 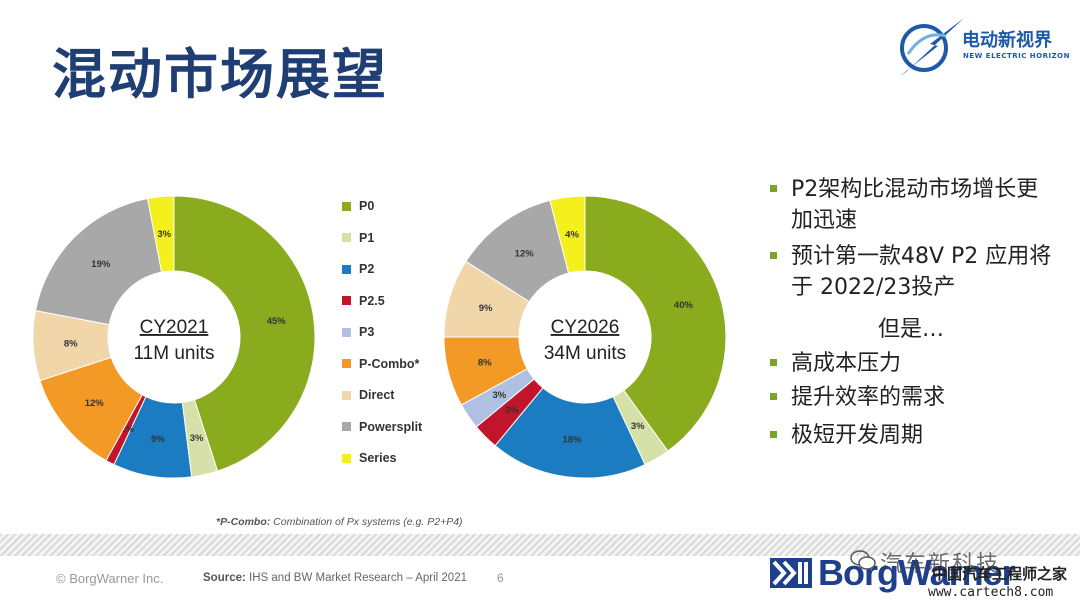 What do you see at coordinates (377, 395) in the screenshot?
I see `legend-label: Direct` at bounding box center [377, 395].